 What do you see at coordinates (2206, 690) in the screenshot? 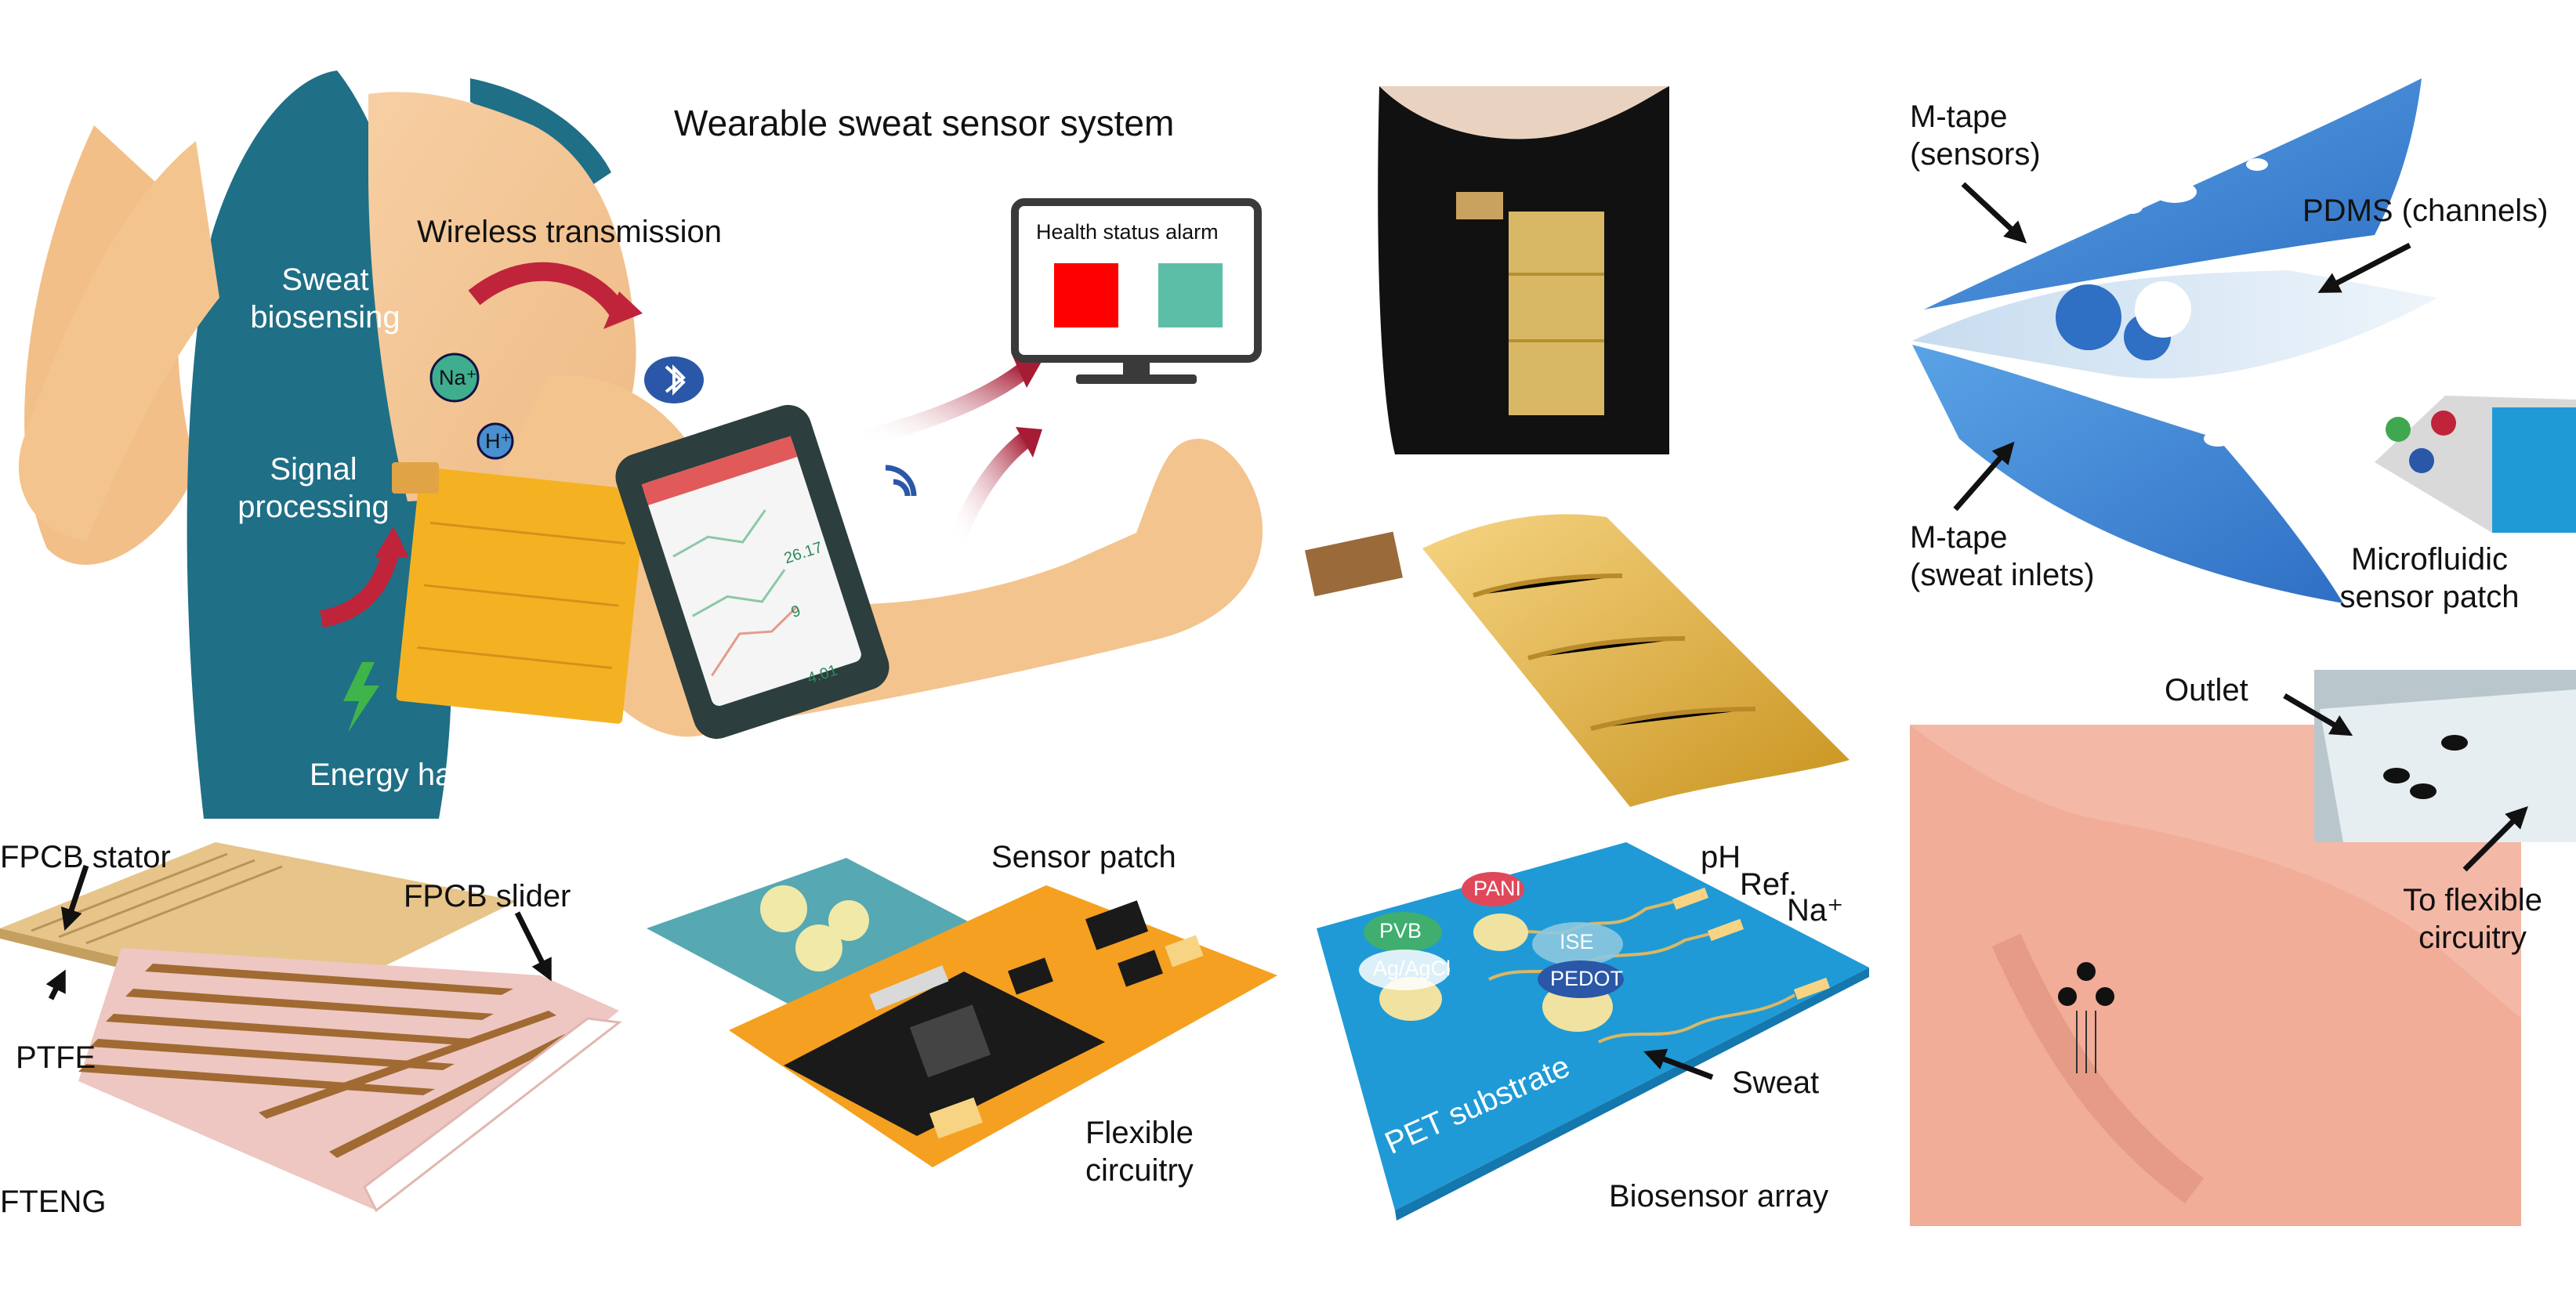
I see `outlet-label: Outlet` at bounding box center [2206, 690].